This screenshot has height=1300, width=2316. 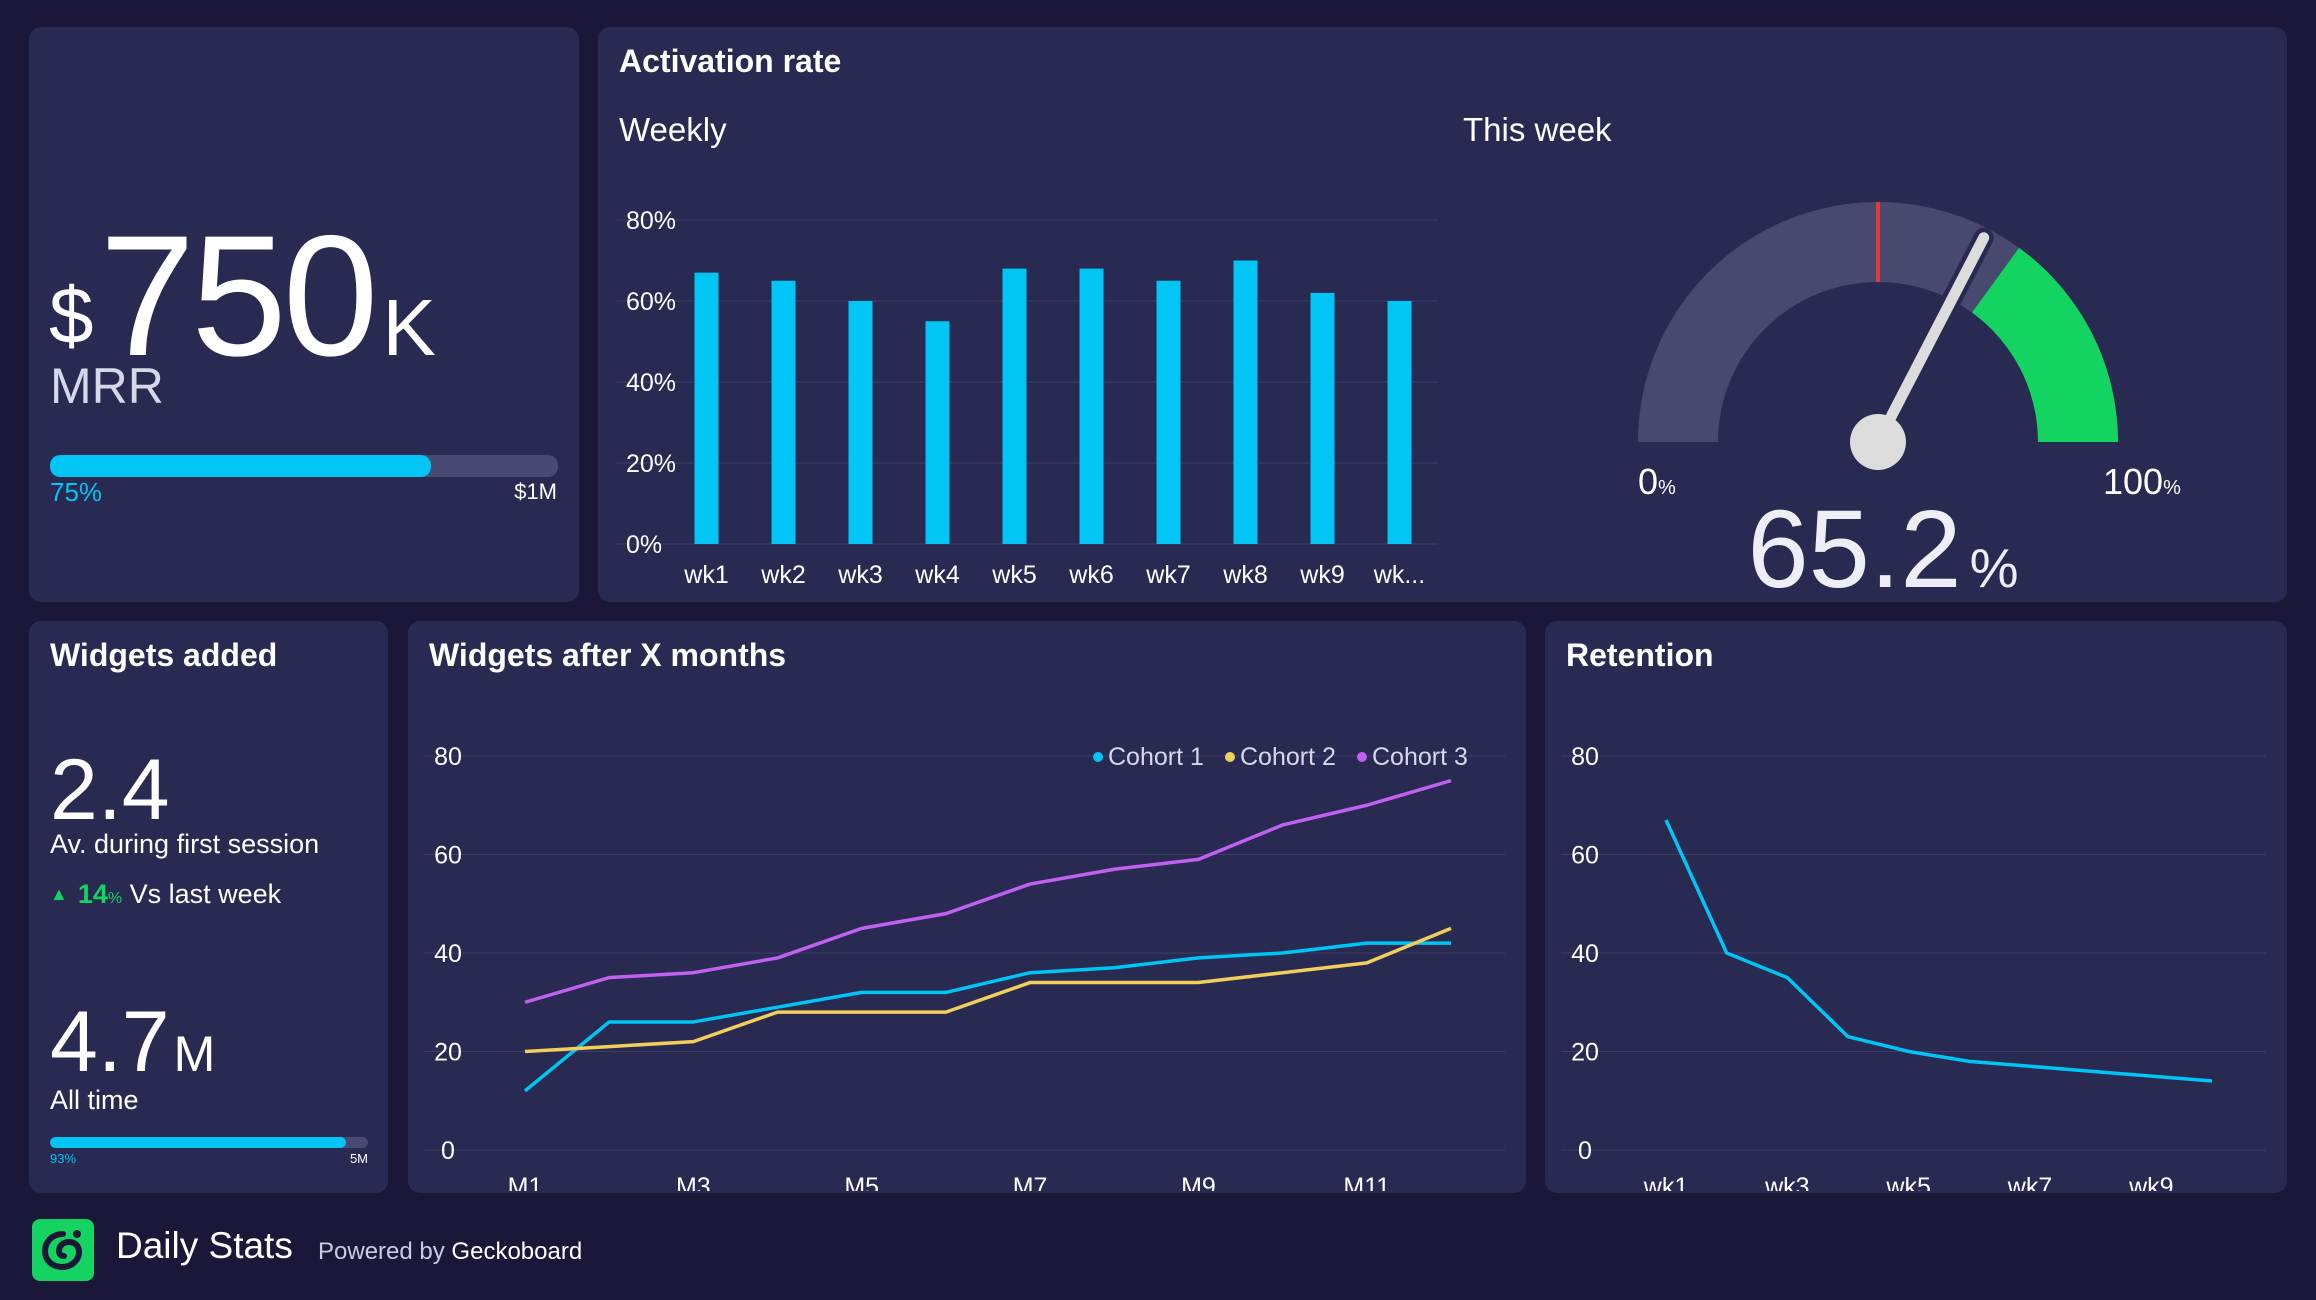 What do you see at coordinates (239, 296) in the screenshot?
I see `mrr-number: 750` at bounding box center [239, 296].